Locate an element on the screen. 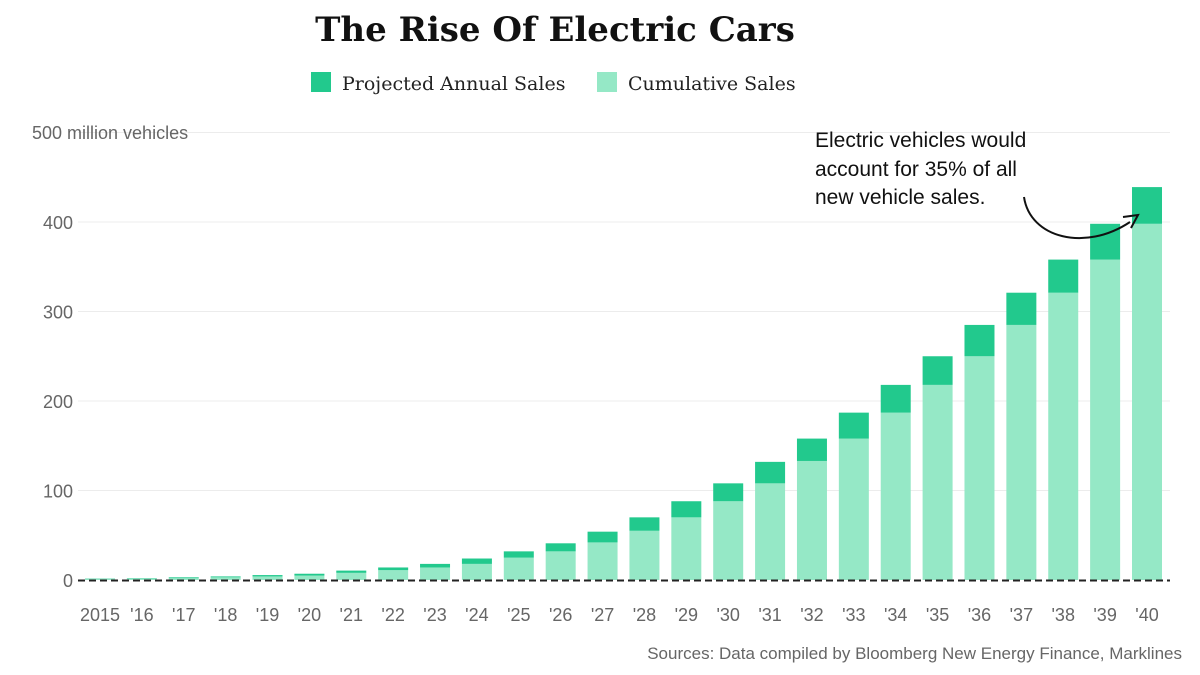 The image size is (1200, 675). x-tick-label: '26 is located at coordinates (560, 615).